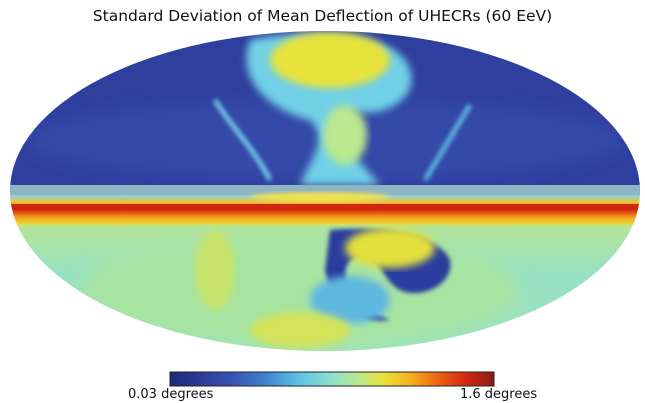 This screenshot has height=403, width=645. I want to click on colorbar, so click(332, 379).